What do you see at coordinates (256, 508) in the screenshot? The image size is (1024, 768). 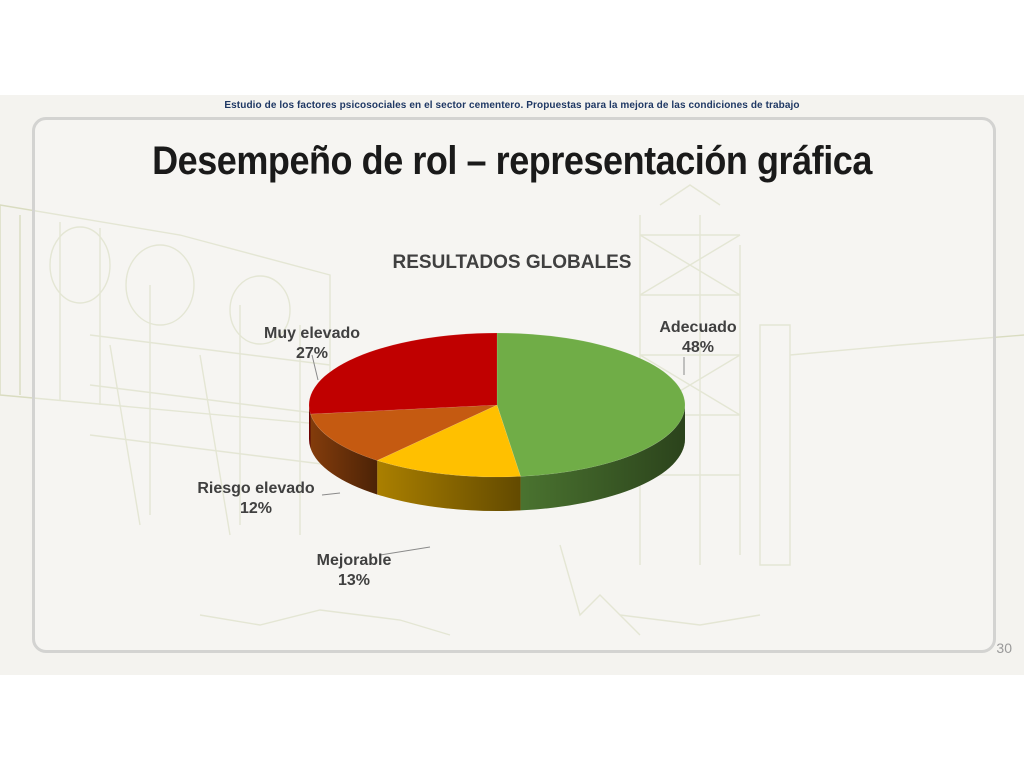 I see `slice-value-riesgo-elevado: 12%` at bounding box center [256, 508].